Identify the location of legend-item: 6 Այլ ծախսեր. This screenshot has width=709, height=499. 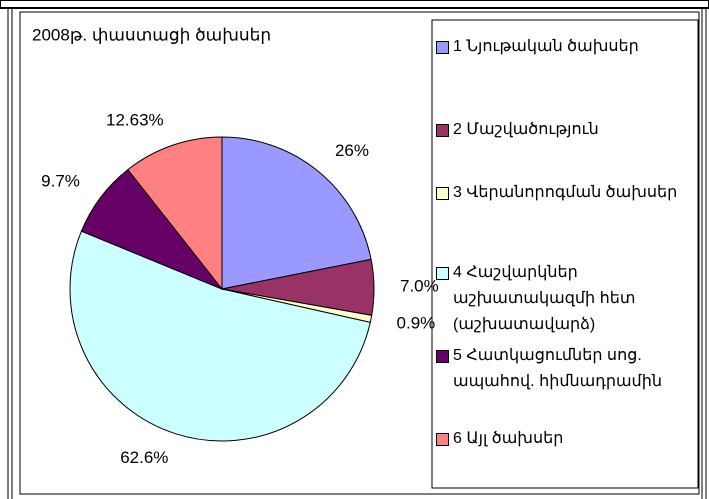
(567, 439).